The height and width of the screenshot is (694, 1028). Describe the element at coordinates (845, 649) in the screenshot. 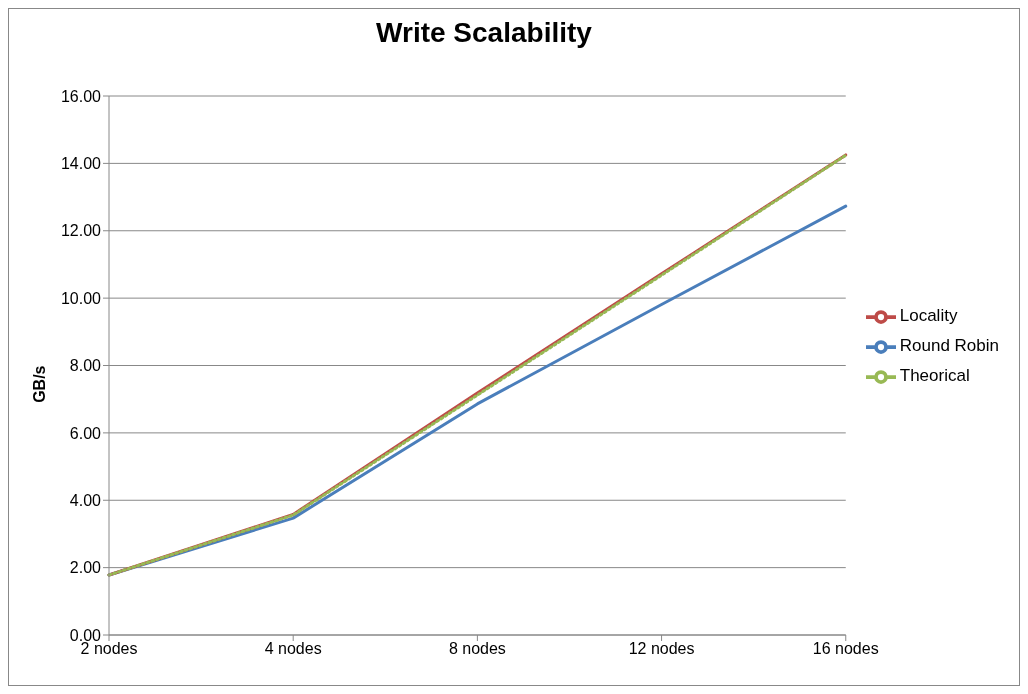

I see `x-tick-label: 16 nodes` at that location.